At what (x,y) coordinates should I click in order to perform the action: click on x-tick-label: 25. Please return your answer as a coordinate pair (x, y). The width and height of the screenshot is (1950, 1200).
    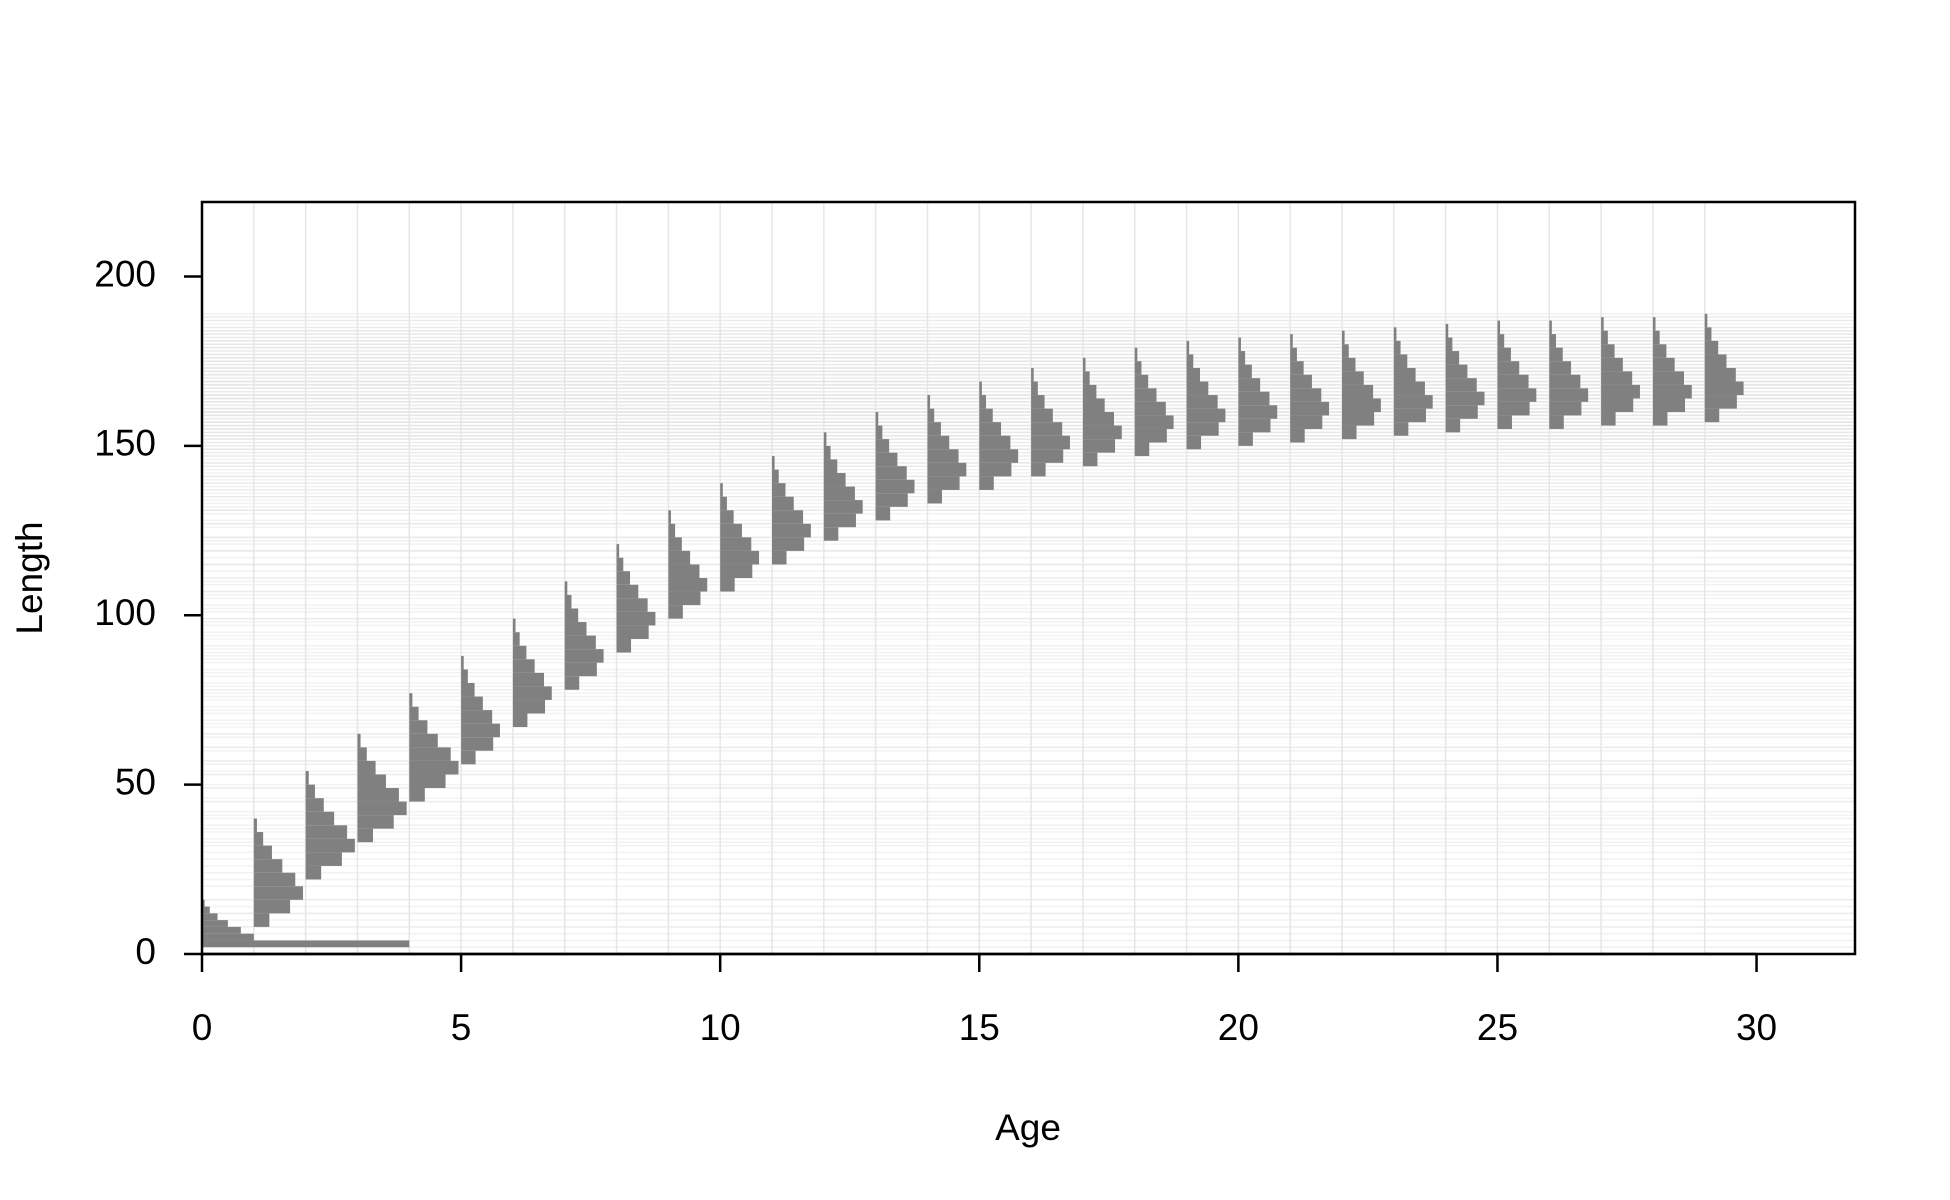
    Looking at the image, I should click on (1497, 1027).